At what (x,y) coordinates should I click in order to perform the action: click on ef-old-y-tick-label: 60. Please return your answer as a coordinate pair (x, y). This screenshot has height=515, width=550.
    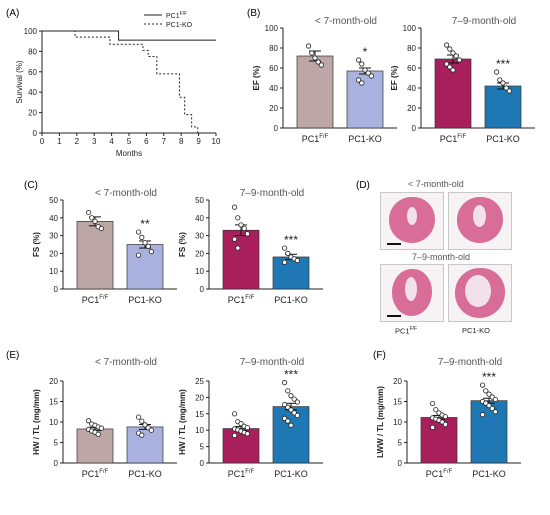
    Looking at the image, I should click on (411, 68).